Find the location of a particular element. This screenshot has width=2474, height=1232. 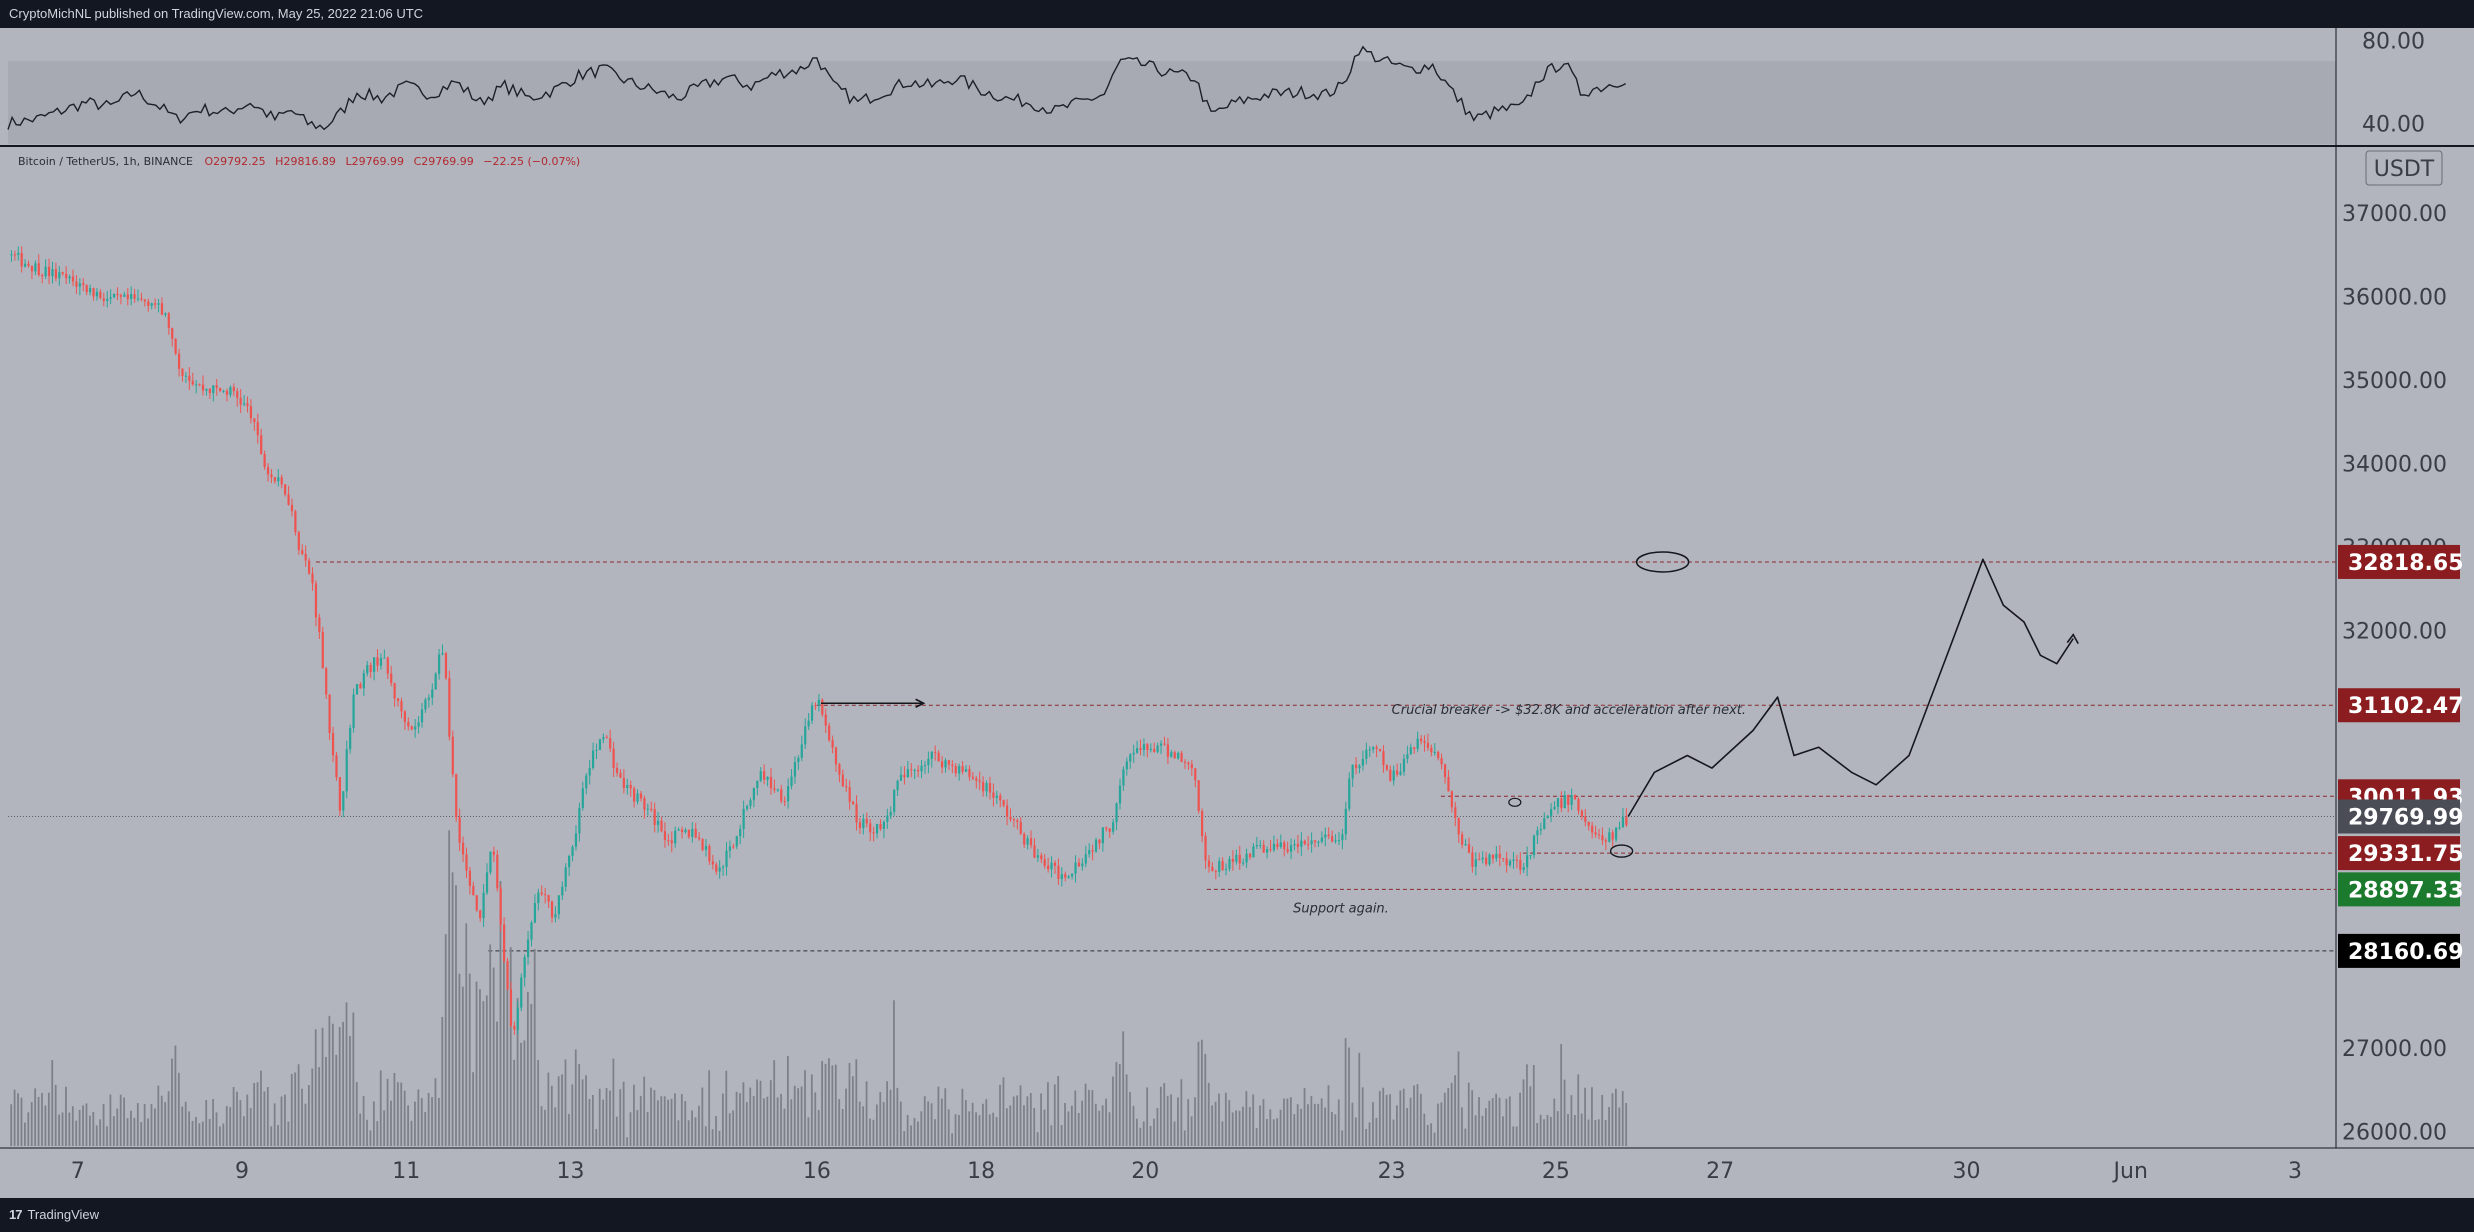

price-tick-label: 35000.00 is located at coordinates (2394, 381).